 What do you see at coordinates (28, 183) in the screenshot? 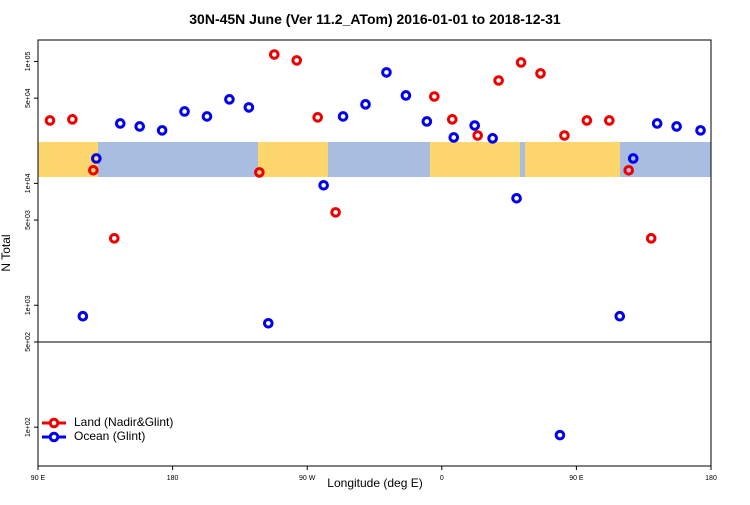
I see `y-tick-label: 1e+04` at bounding box center [28, 183].